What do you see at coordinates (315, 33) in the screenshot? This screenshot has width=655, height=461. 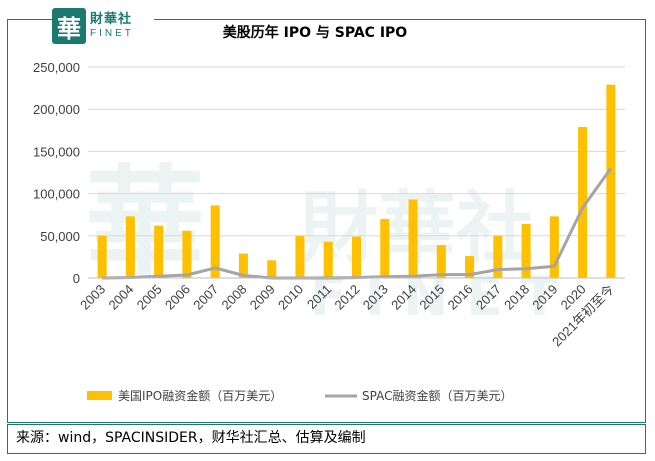 I see `chart-title: 美股历年 IPO 与 SPAC IPO` at bounding box center [315, 33].